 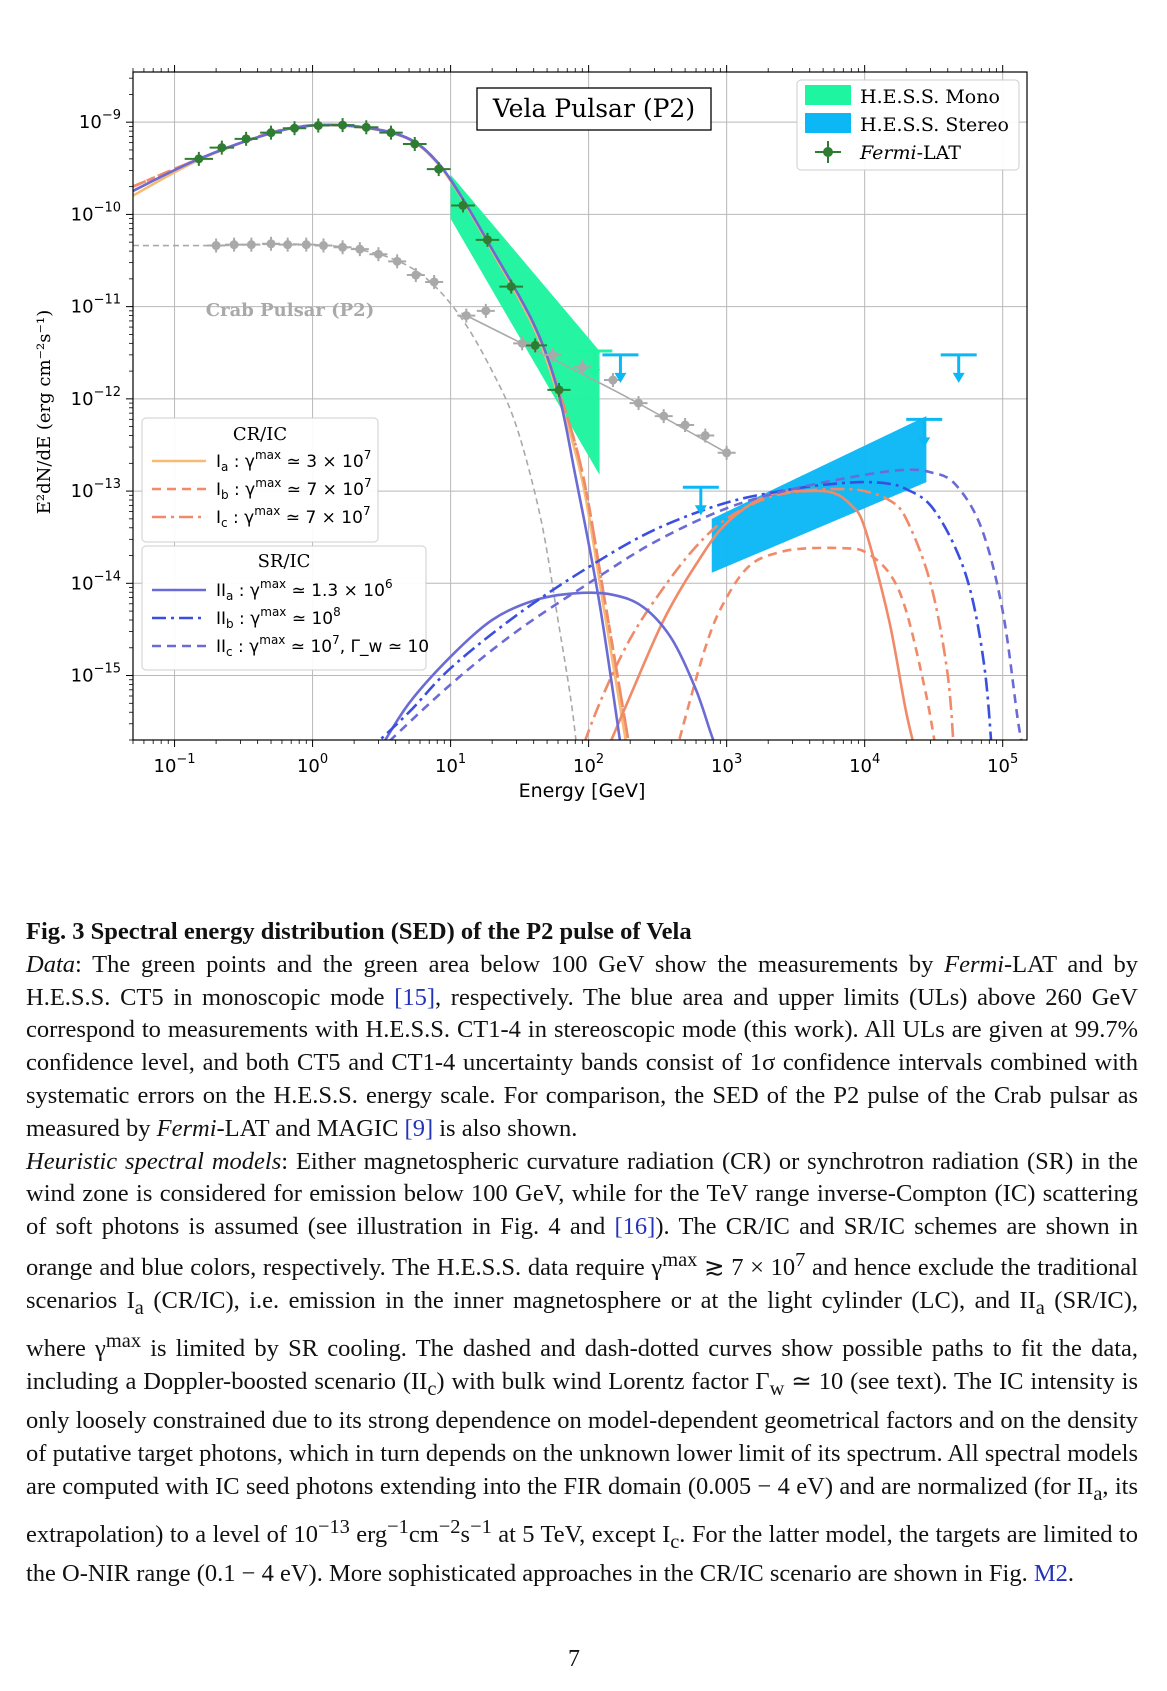 I want to click on x-tick-exp: 5, so click(x=1014, y=759).